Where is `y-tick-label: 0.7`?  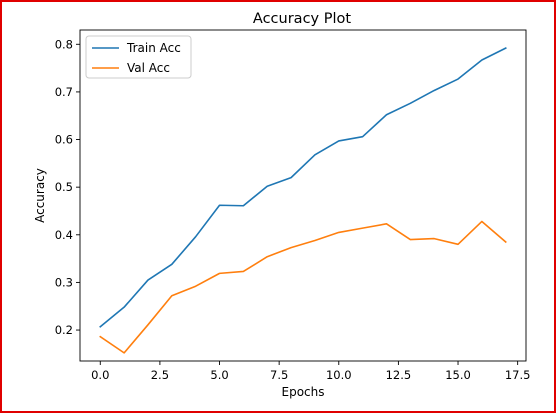 y-tick-label: 0.7 is located at coordinates (64, 92).